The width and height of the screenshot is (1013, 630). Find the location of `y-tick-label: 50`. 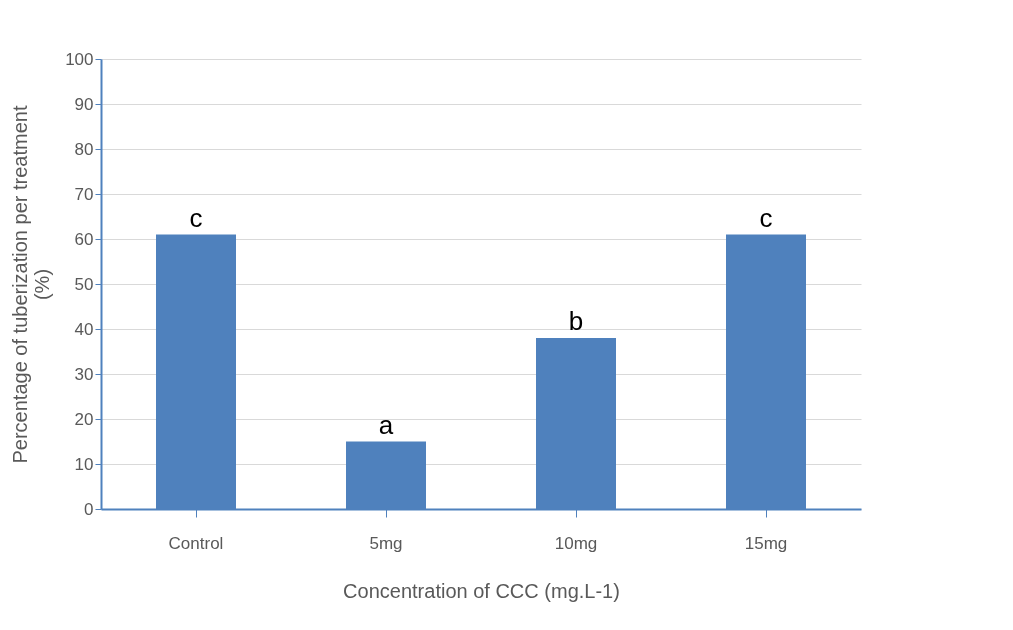

y-tick-label: 50 is located at coordinates (84, 284).